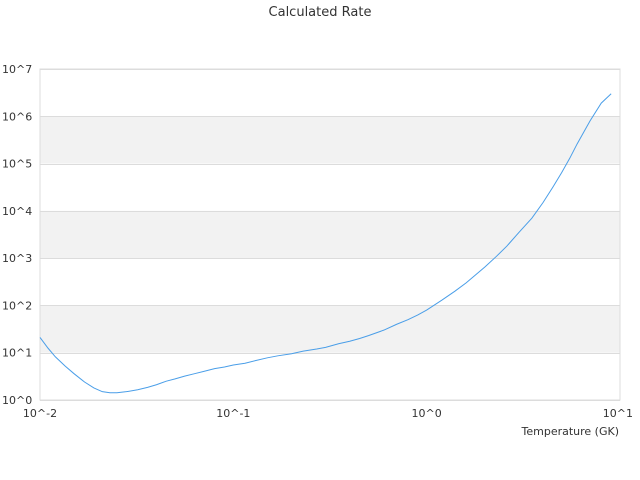 The height and width of the screenshot is (480, 640). Describe the element at coordinates (17, 69) in the screenshot. I see `y-tick-label: 10^7` at that location.